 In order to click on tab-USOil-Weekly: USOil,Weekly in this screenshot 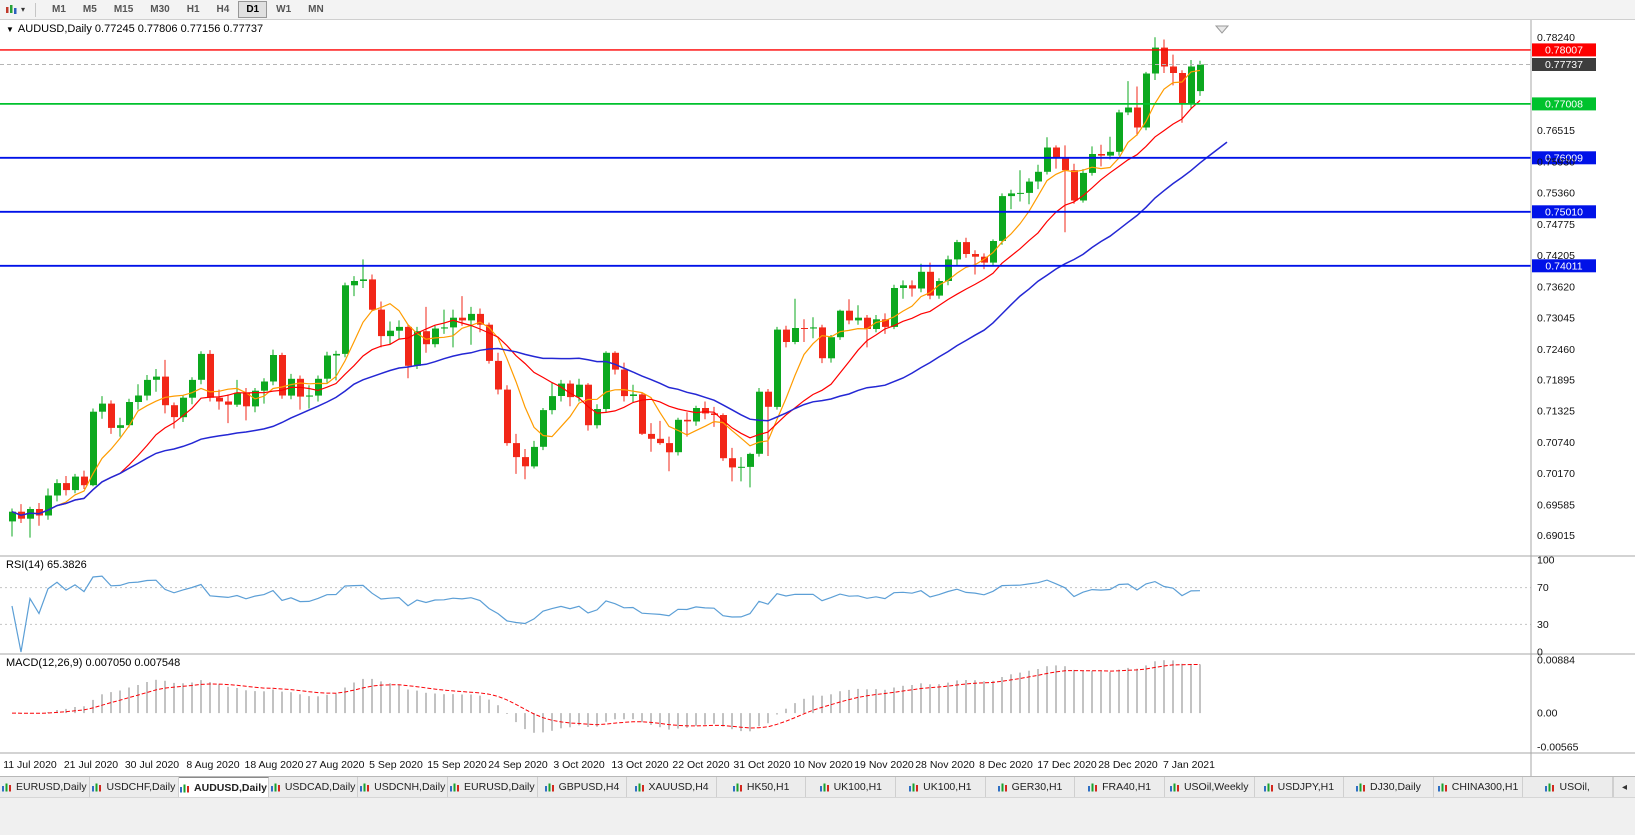, I will do `click(1209, 787)`.